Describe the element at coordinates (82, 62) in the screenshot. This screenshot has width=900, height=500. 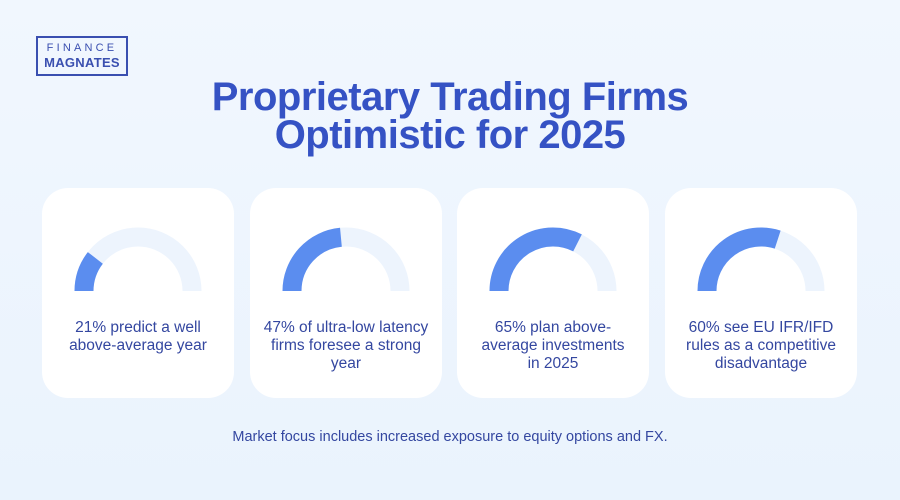
I see `logo-line-2: MAGNATES` at that location.